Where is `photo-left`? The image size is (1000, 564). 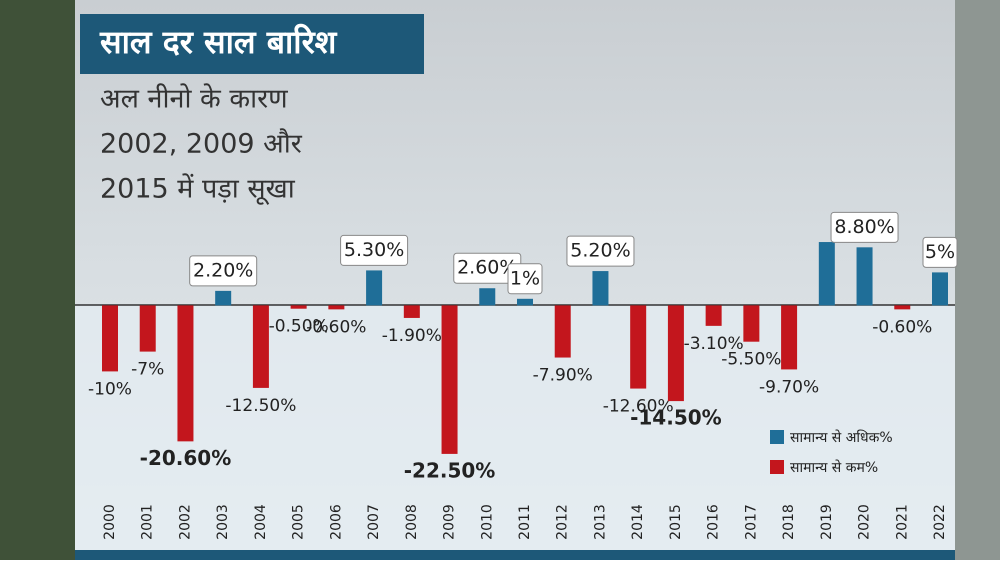
photo-left is located at coordinates (37, 280).